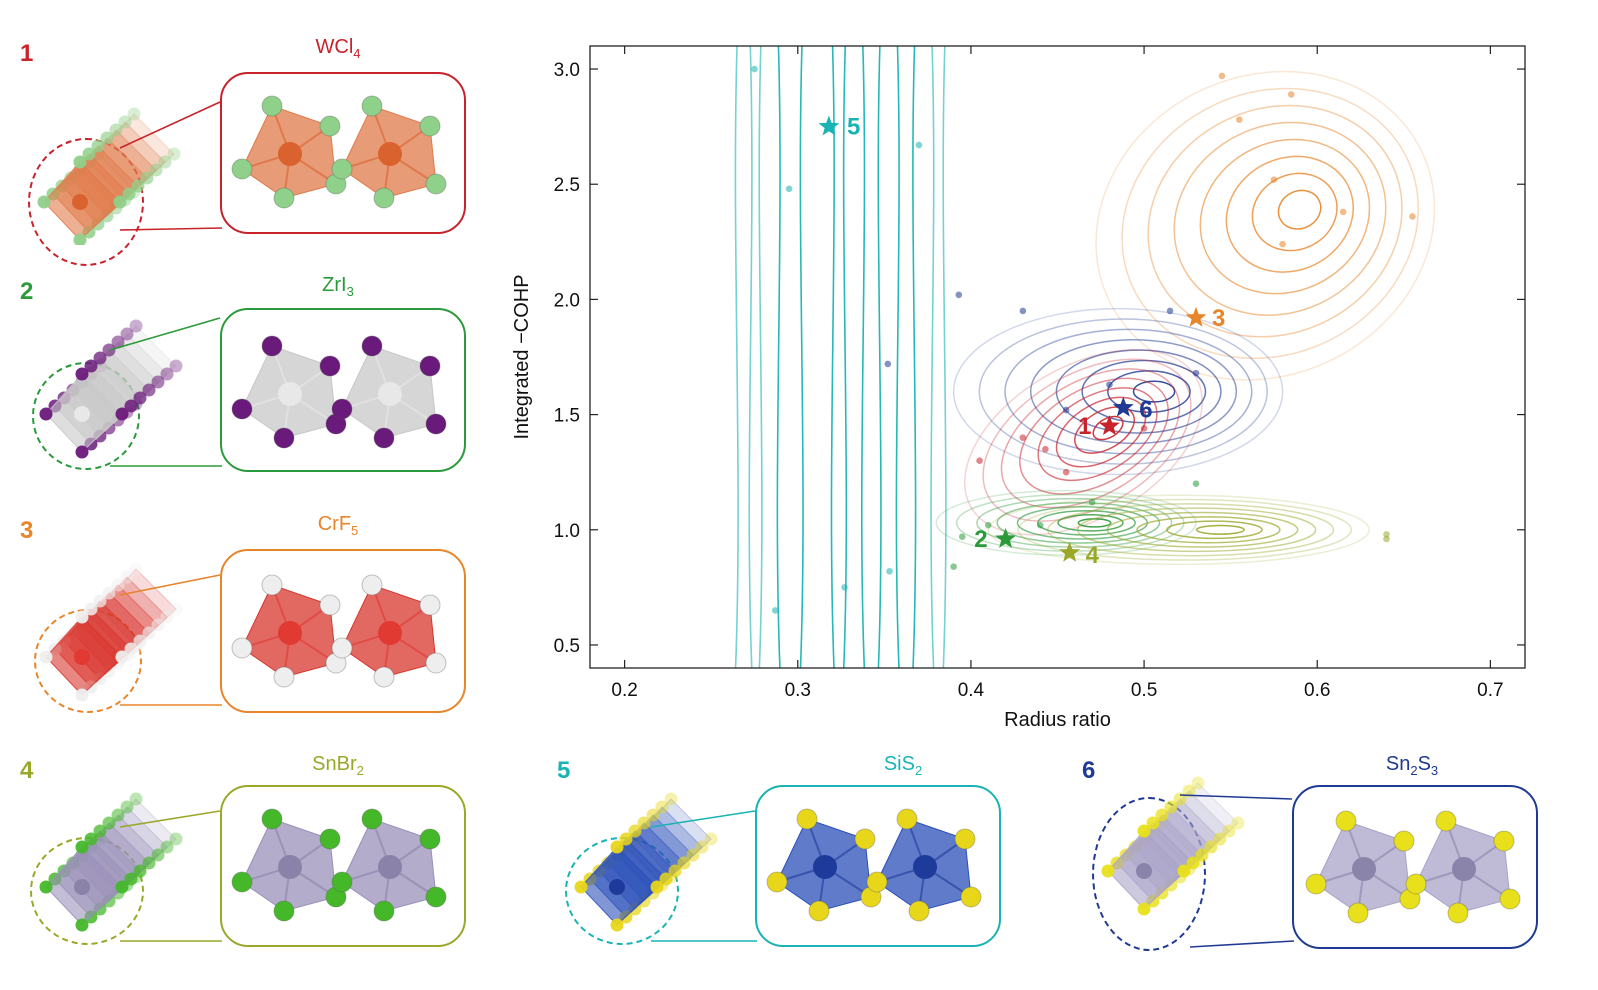 The height and width of the screenshot is (990, 1598). What do you see at coordinates (1149, 874) in the screenshot?
I see `chain-highlight-circle` at bounding box center [1149, 874].